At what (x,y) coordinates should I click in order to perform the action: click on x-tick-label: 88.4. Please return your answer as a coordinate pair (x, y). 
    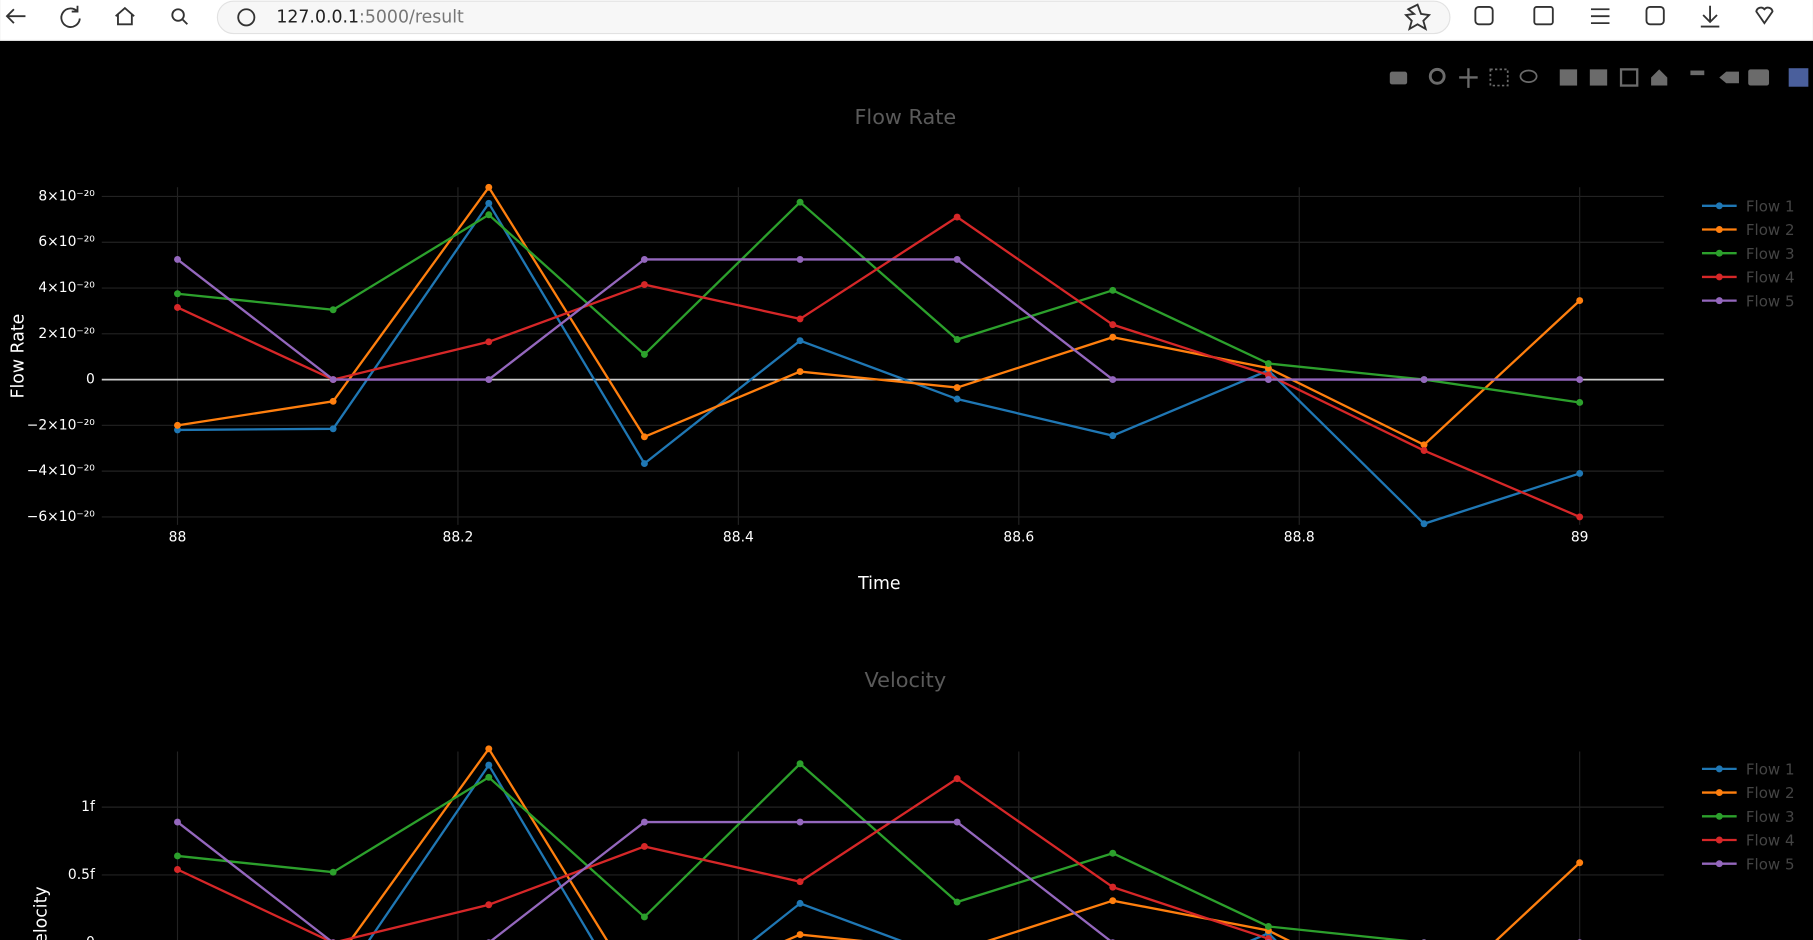
    Looking at the image, I should click on (738, 538).